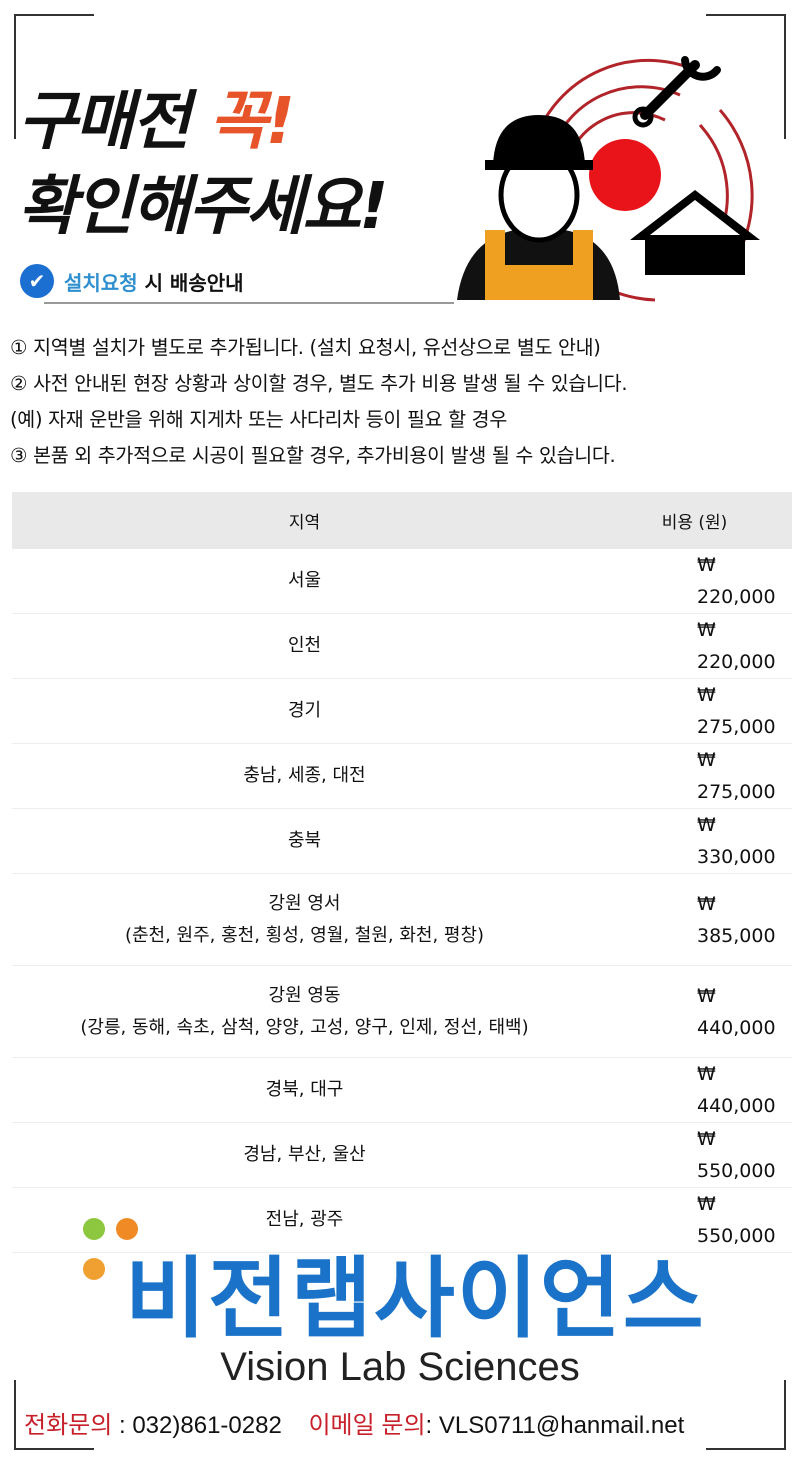 The image size is (800, 1463). What do you see at coordinates (68, 1425) in the screenshot?
I see `phone-label: 전화문의` at bounding box center [68, 1425].